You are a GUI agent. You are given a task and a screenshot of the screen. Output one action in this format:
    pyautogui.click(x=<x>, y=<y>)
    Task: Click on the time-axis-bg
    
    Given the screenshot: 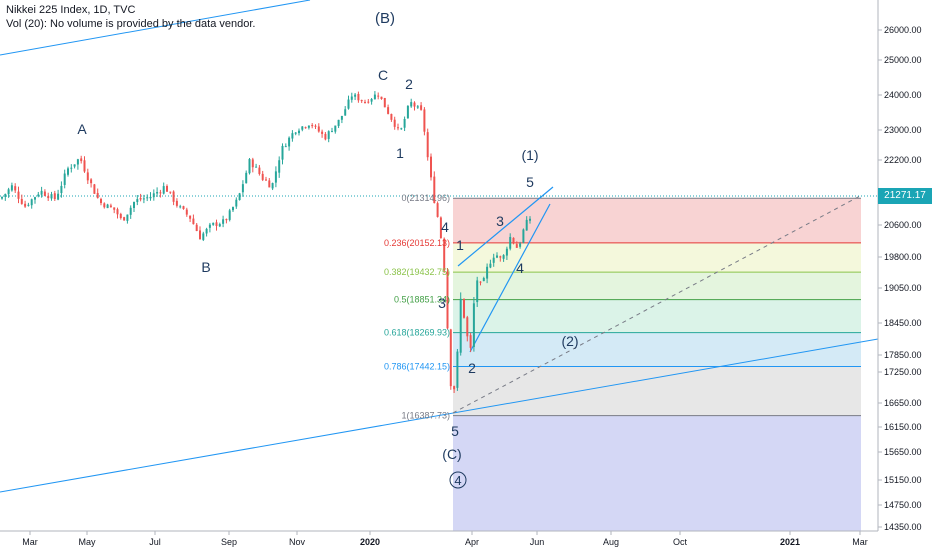 What is the action you would take?
    pyautogui.click(x=466, y=540)
    